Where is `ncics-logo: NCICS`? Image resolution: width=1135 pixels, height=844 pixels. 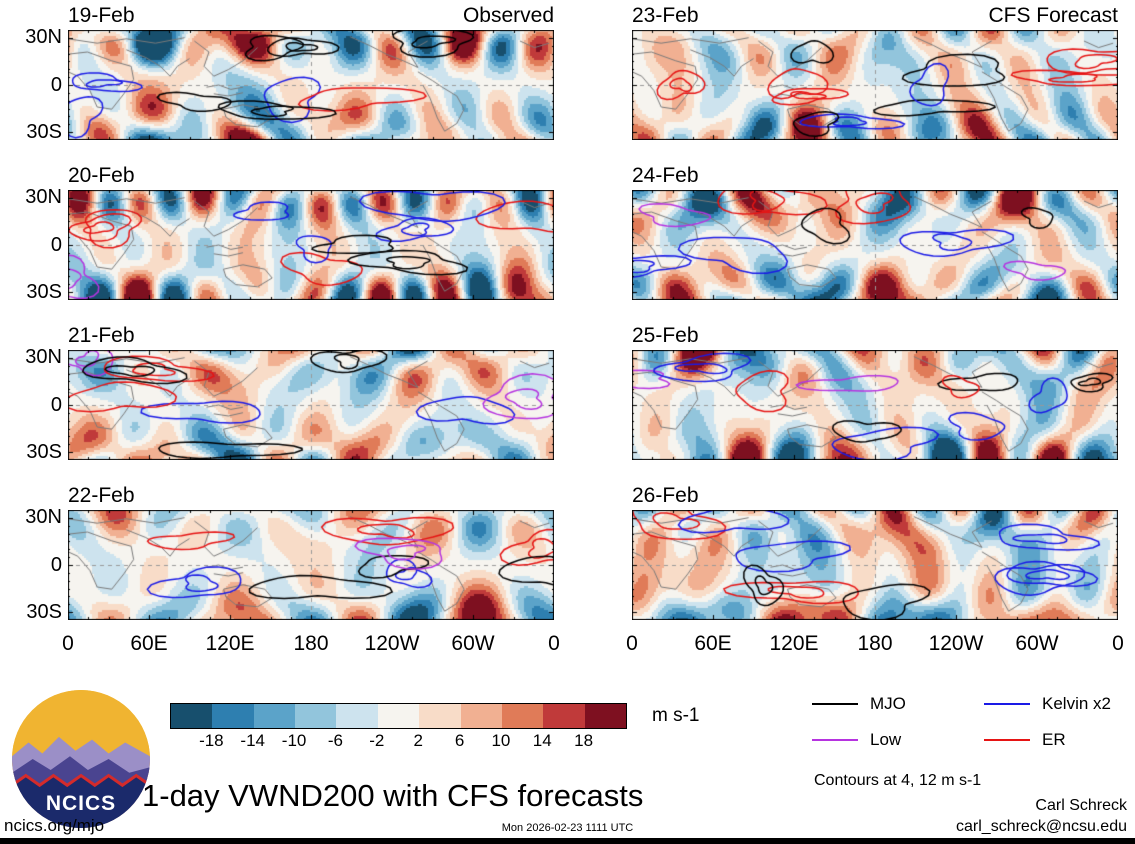
ncics-logo: NCICS is located at coordinates (81, 759).